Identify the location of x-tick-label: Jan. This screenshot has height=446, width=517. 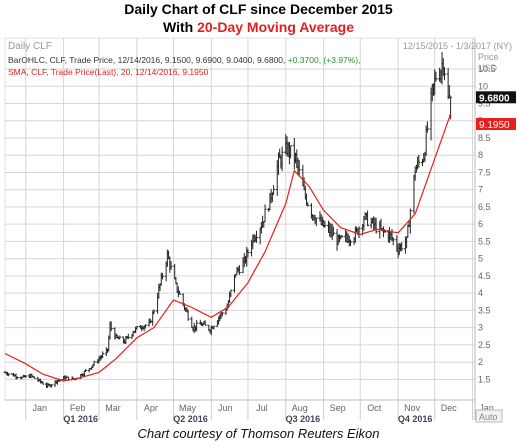
(486, 408).